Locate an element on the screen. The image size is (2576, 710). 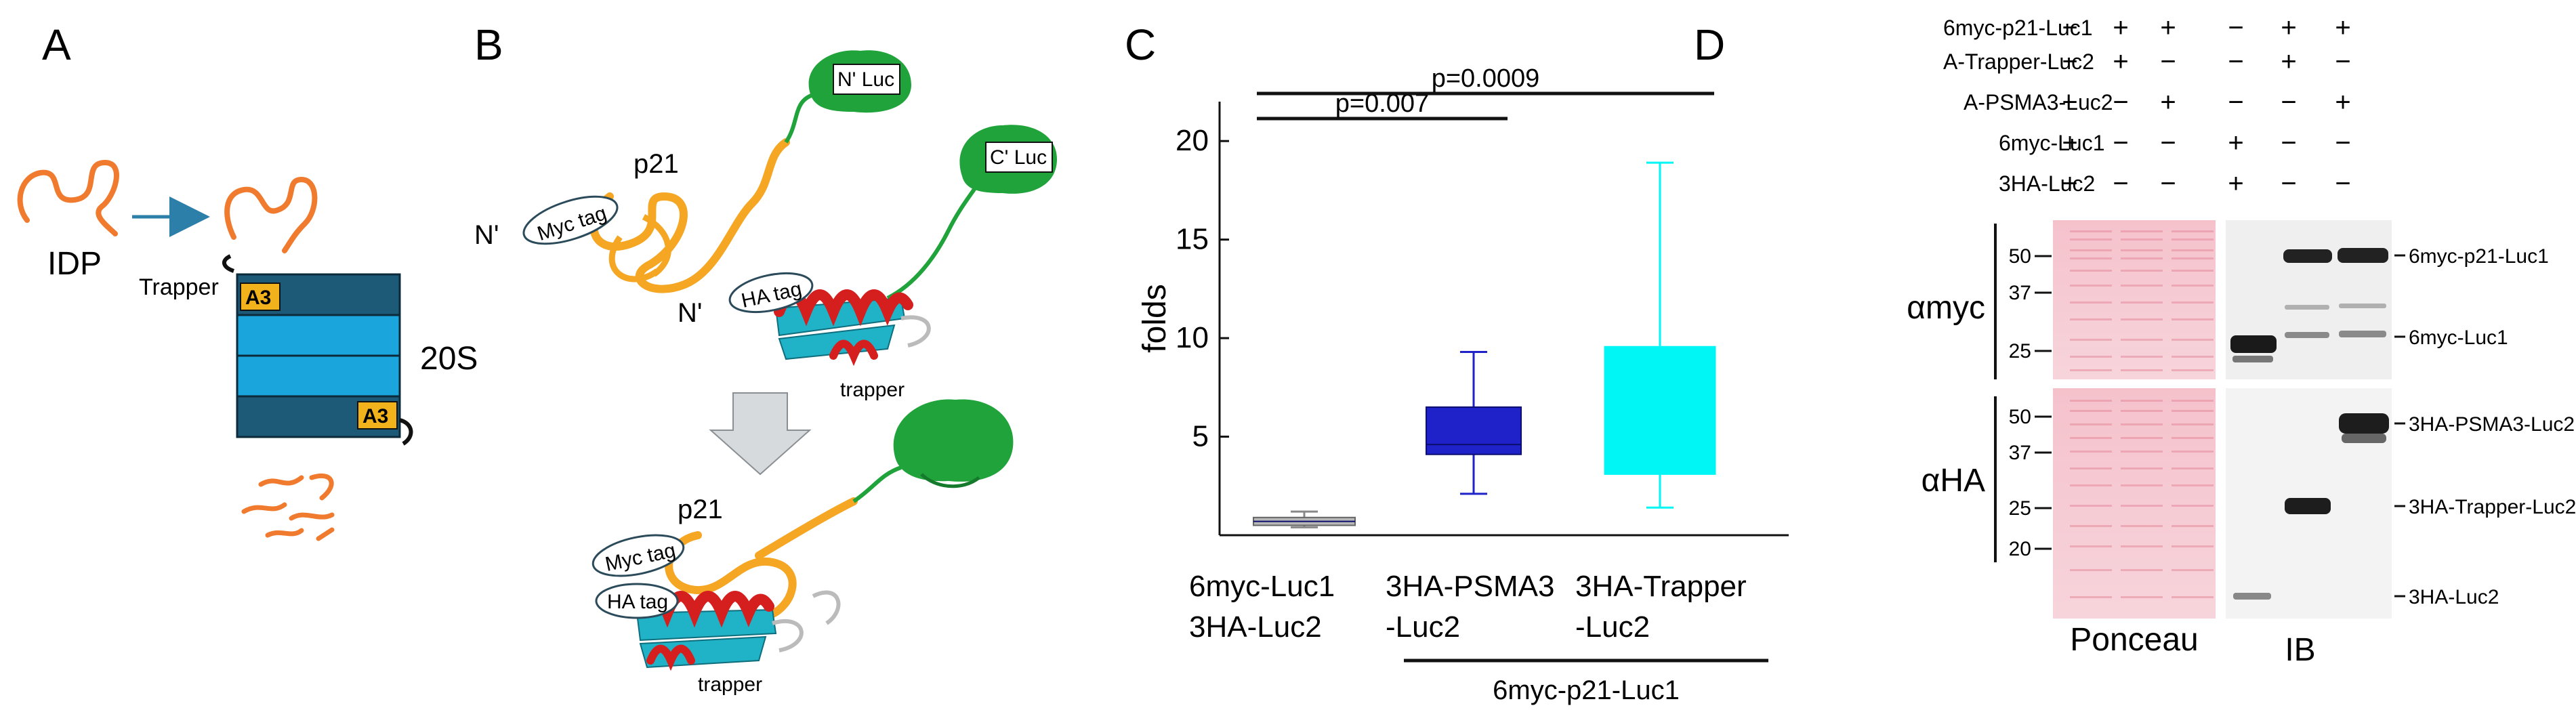
ha-tag-ellipse-bottom is located at coordinates (637, 601).